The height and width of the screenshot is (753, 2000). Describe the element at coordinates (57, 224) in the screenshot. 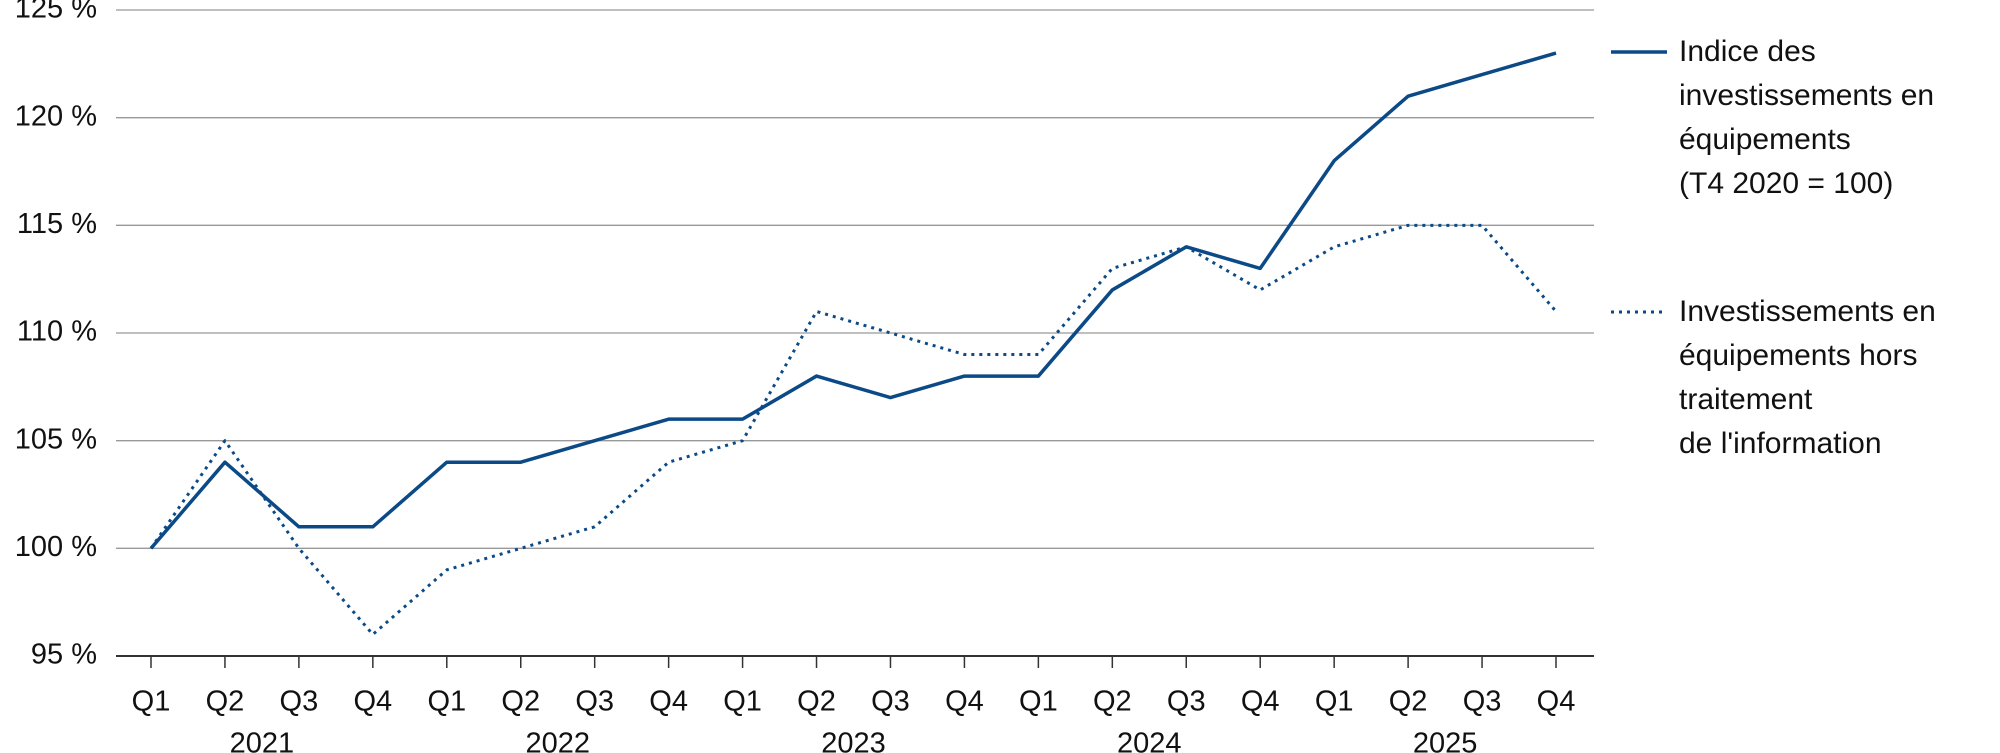

I see `y-tick-label: 115 %` at that location.